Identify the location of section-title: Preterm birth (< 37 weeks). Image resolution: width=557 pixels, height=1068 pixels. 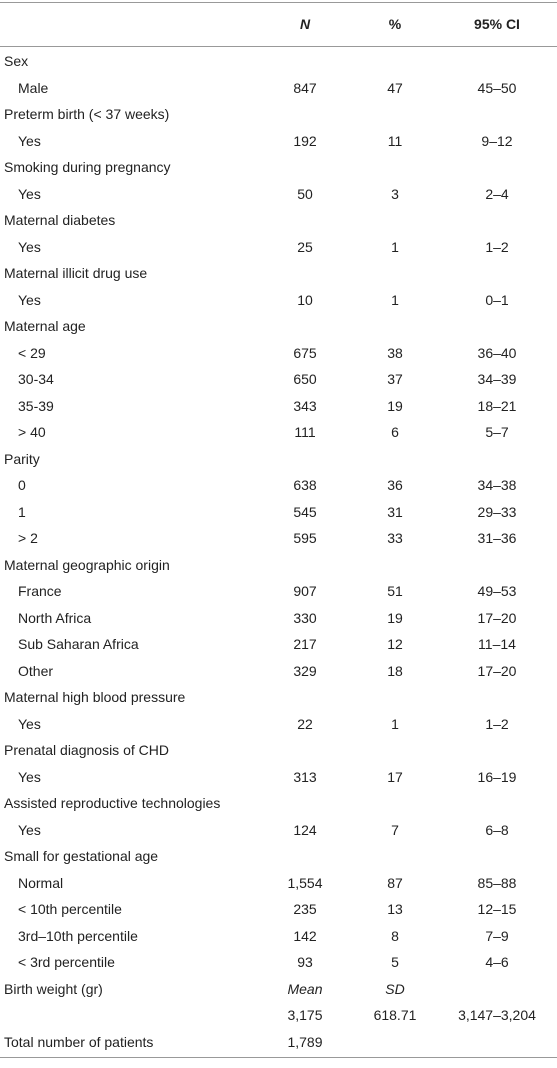
(87, 114).